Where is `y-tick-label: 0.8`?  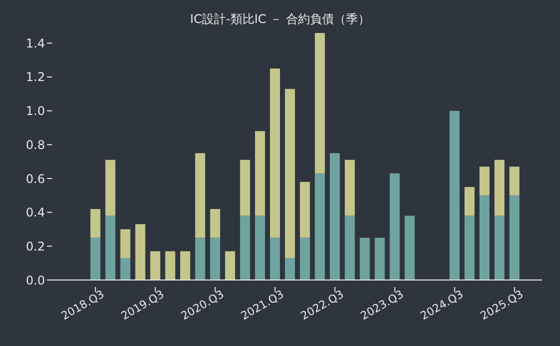
y-tick-label: 0.8 is located at coordinates (35, 145).